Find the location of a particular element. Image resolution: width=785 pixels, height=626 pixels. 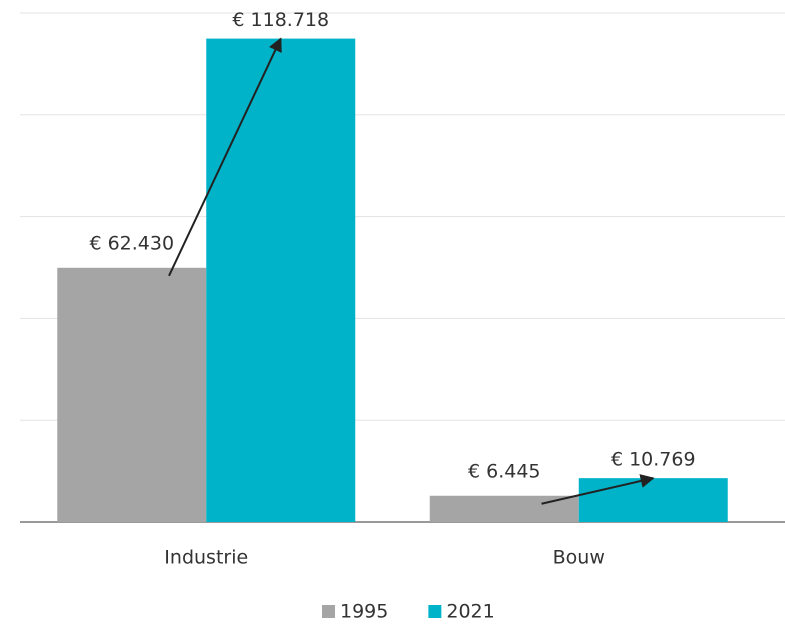

value-label: € 62.430 is located at coordinates (131, 243).